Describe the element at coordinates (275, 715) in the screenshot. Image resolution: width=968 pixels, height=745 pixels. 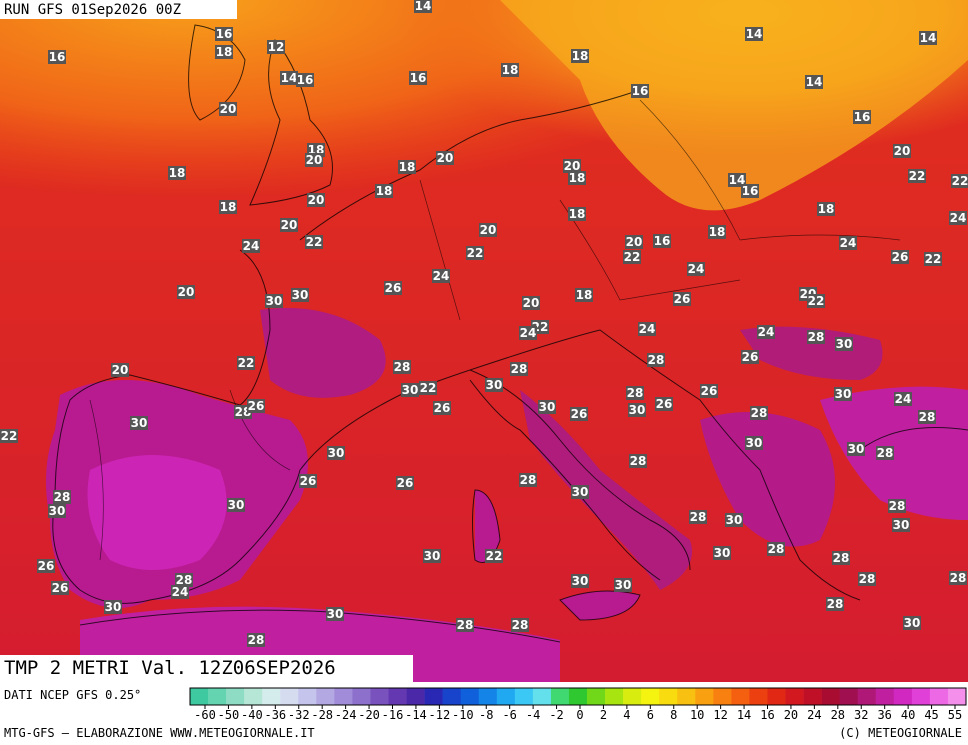
I see `colorbar-label: -36` at that location.